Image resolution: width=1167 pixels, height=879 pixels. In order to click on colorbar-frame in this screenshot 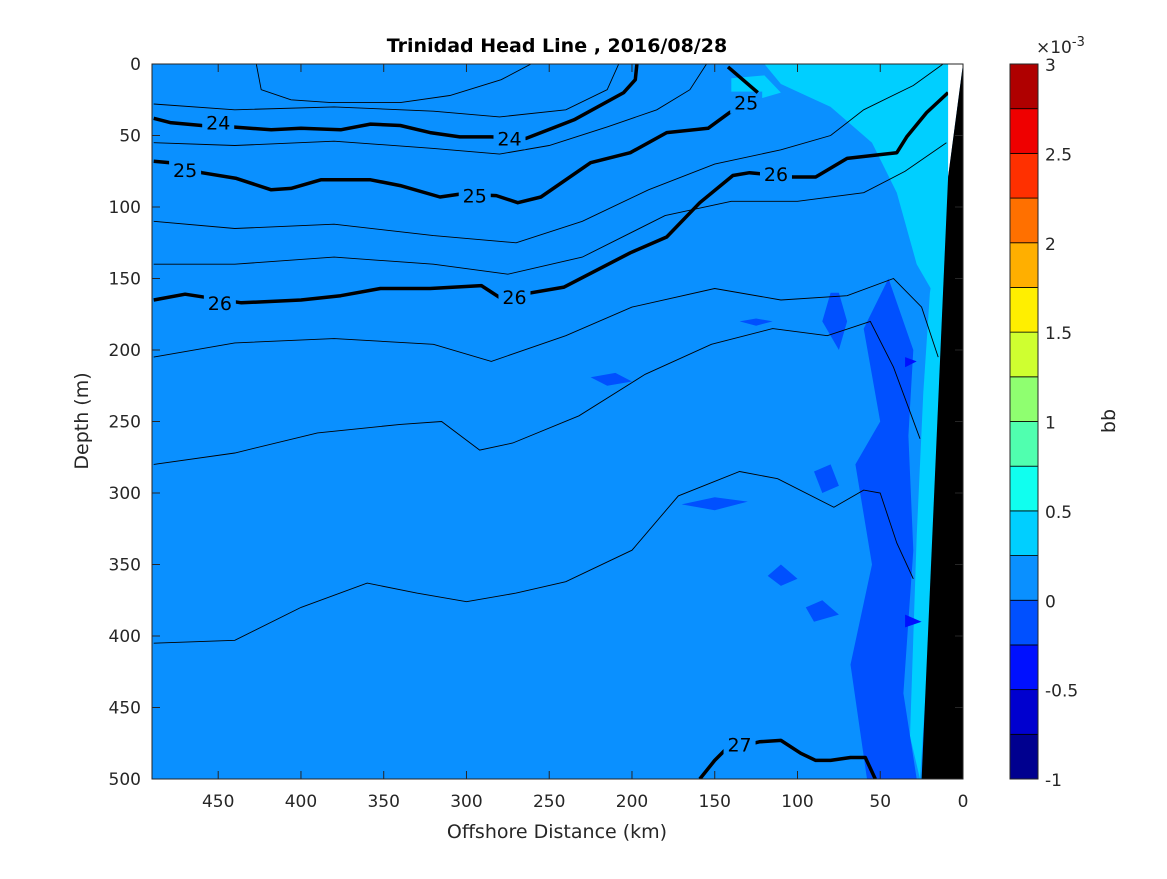, I will do `click(1024, 421)`.